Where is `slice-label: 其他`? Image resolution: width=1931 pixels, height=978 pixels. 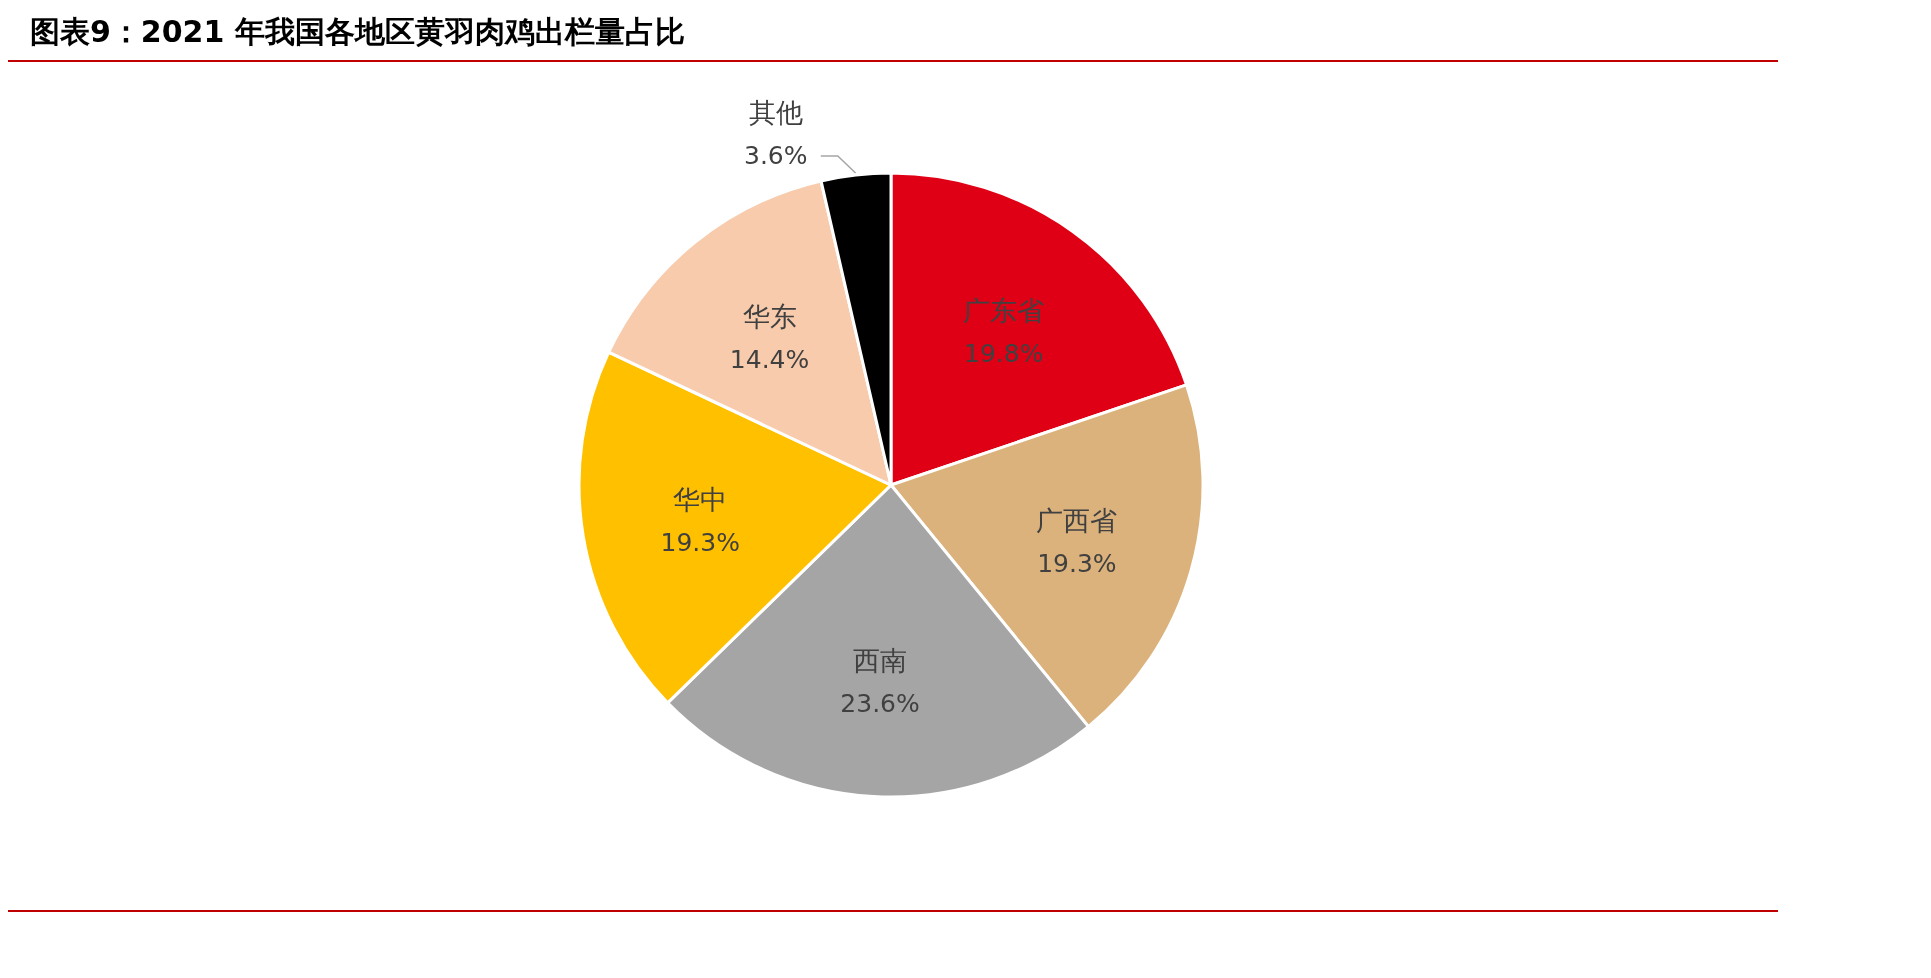 slice-label: 其他 is located at coordinates (775, 112).